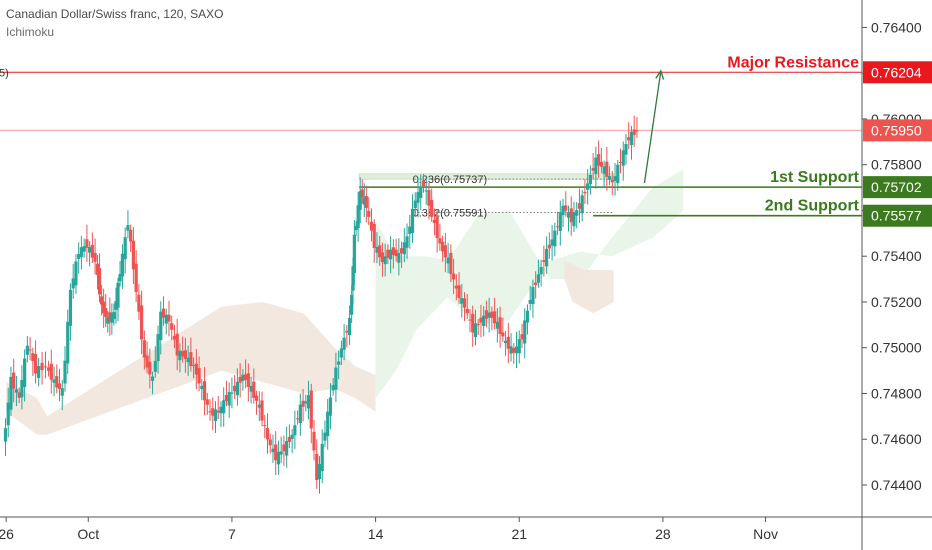  I want to click on level-price-tag-0-label: 0.76204, so click(896, 72).